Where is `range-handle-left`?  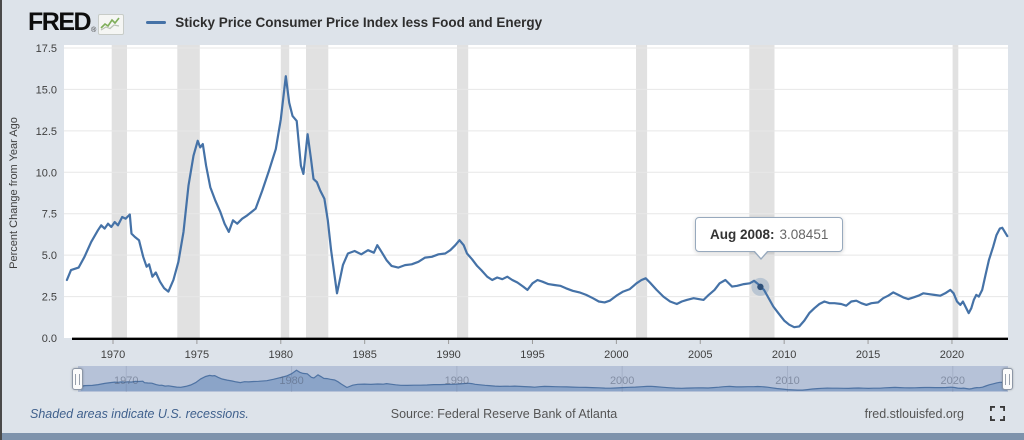 range-handle-left is located at coordinates (77, 379).